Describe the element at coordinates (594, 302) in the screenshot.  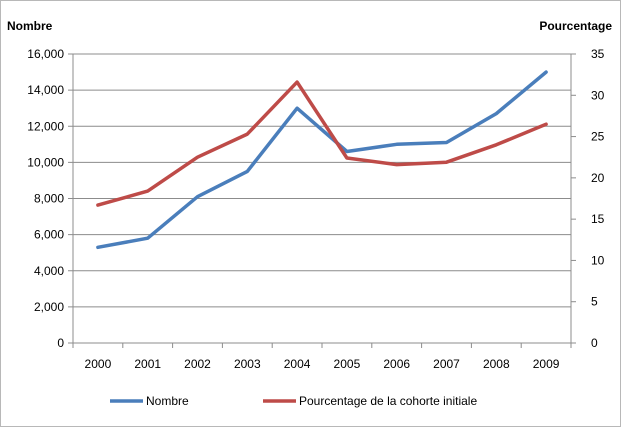
I see `y-tick-label-right: 5` at that location.